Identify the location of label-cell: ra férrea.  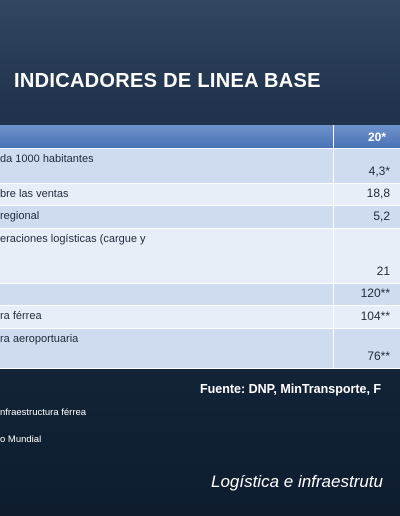
(167, 317).